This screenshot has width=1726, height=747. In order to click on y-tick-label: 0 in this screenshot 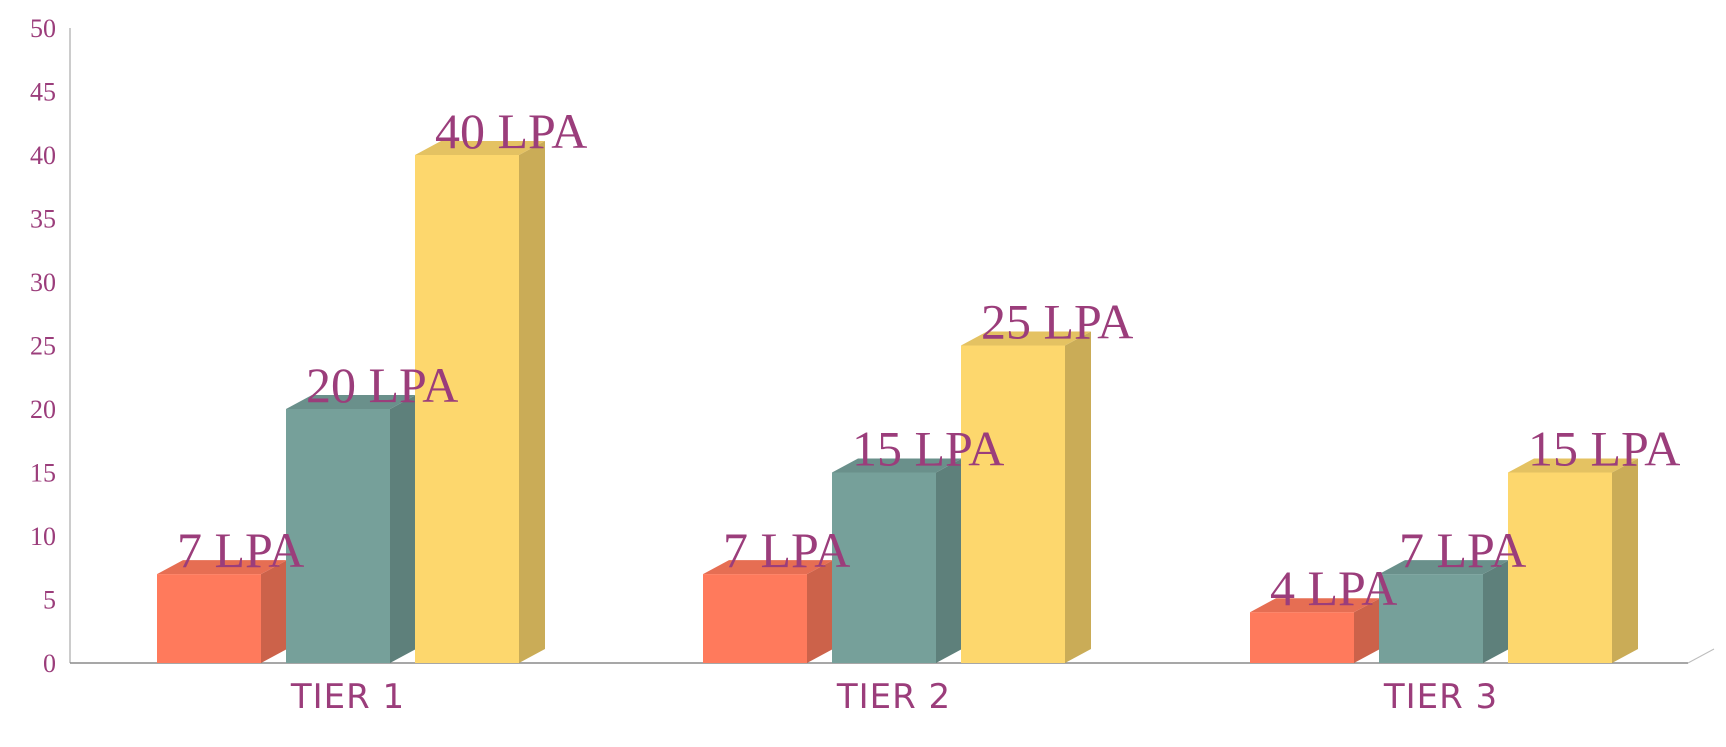, I will do `click(49, 663)`.